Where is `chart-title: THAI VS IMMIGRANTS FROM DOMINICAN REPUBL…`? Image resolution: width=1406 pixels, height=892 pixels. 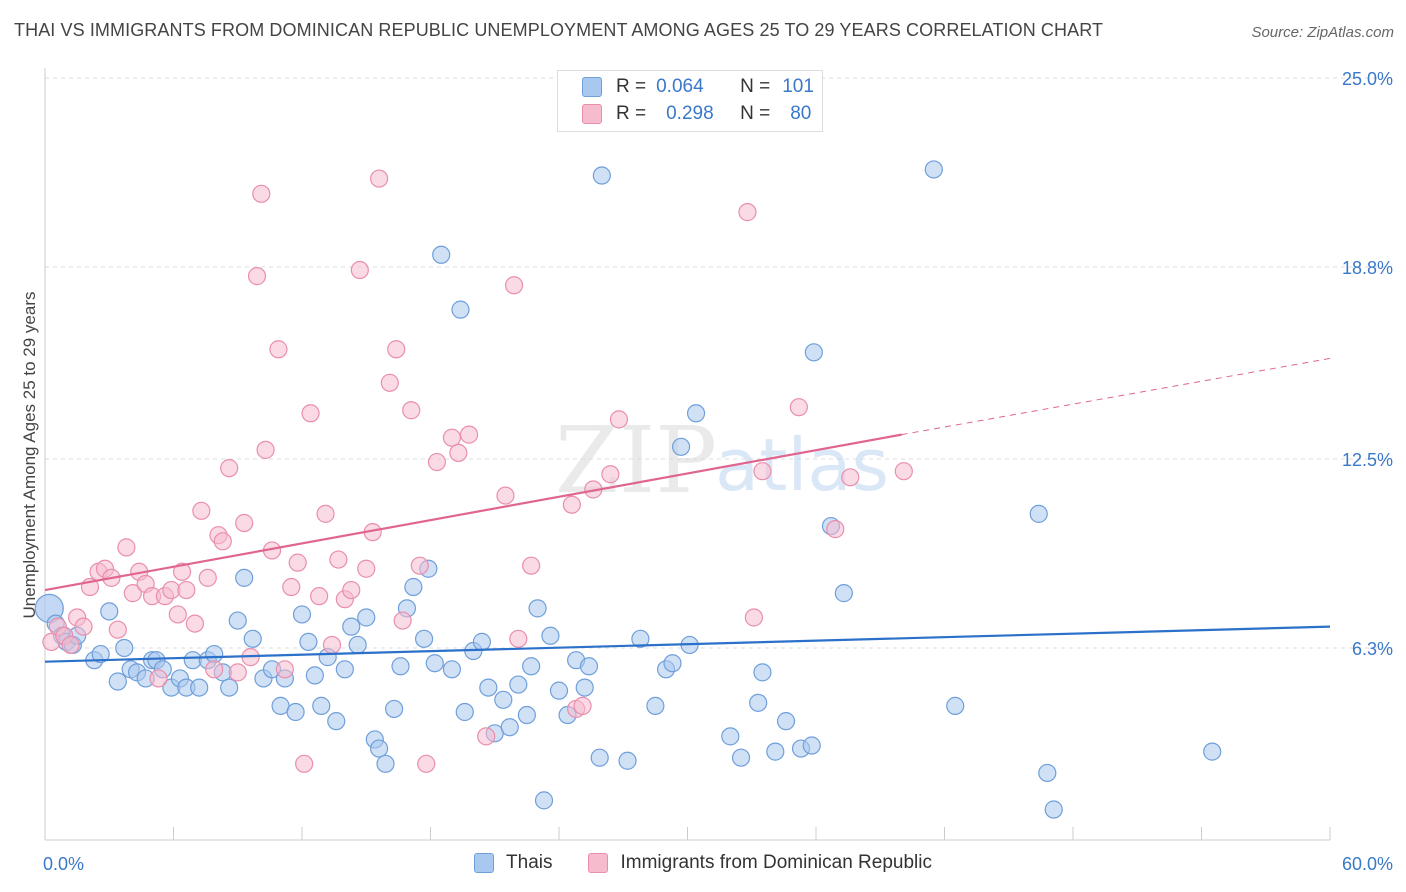
chart-title: THAI VS IMMIGRANTS FROM DOMINICAN REPUBL… is located at coordinates (559, 30).